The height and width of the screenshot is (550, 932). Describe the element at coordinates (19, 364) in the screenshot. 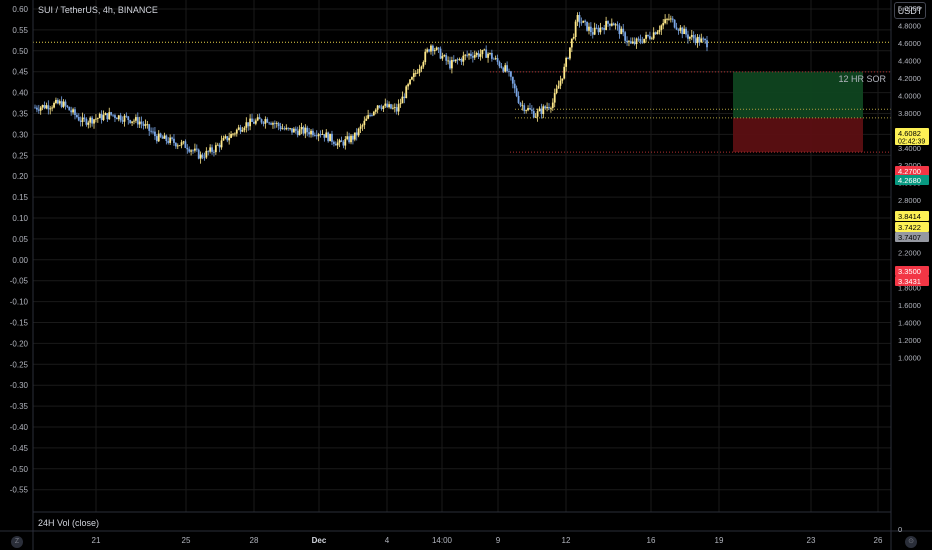

I see `left-tick-label: -0.25` at that location.